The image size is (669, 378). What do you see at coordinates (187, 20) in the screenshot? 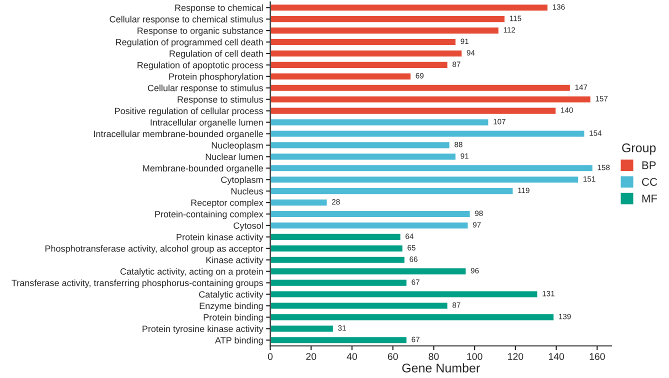
I see `y-tick-label: Cellular response to chemical stimulus` at bounding box center [187, 20].